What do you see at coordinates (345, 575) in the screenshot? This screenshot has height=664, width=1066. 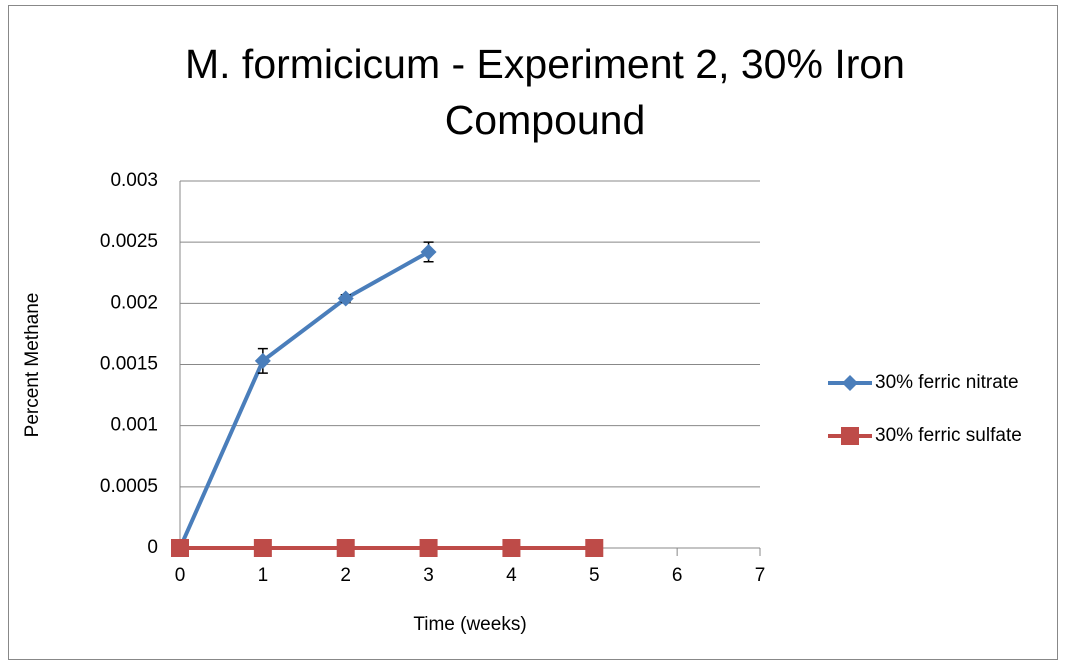 I see `x-tick-label: 2` at bounding box center [345, 575].